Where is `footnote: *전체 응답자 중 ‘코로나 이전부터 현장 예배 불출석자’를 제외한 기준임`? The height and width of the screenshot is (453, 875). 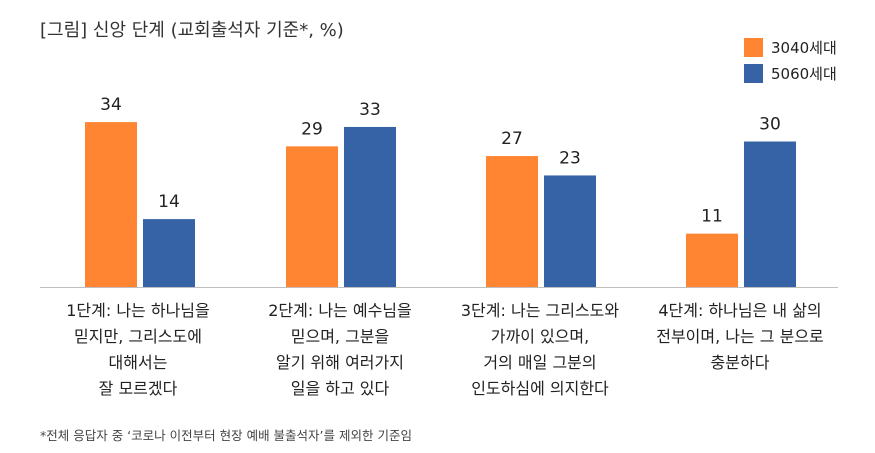
footnote: *전체 응답자 중 ‘코로나 이전부터 현장 예배 불출석자’를 제외한 기준임 is located at coordinates (226, 435).